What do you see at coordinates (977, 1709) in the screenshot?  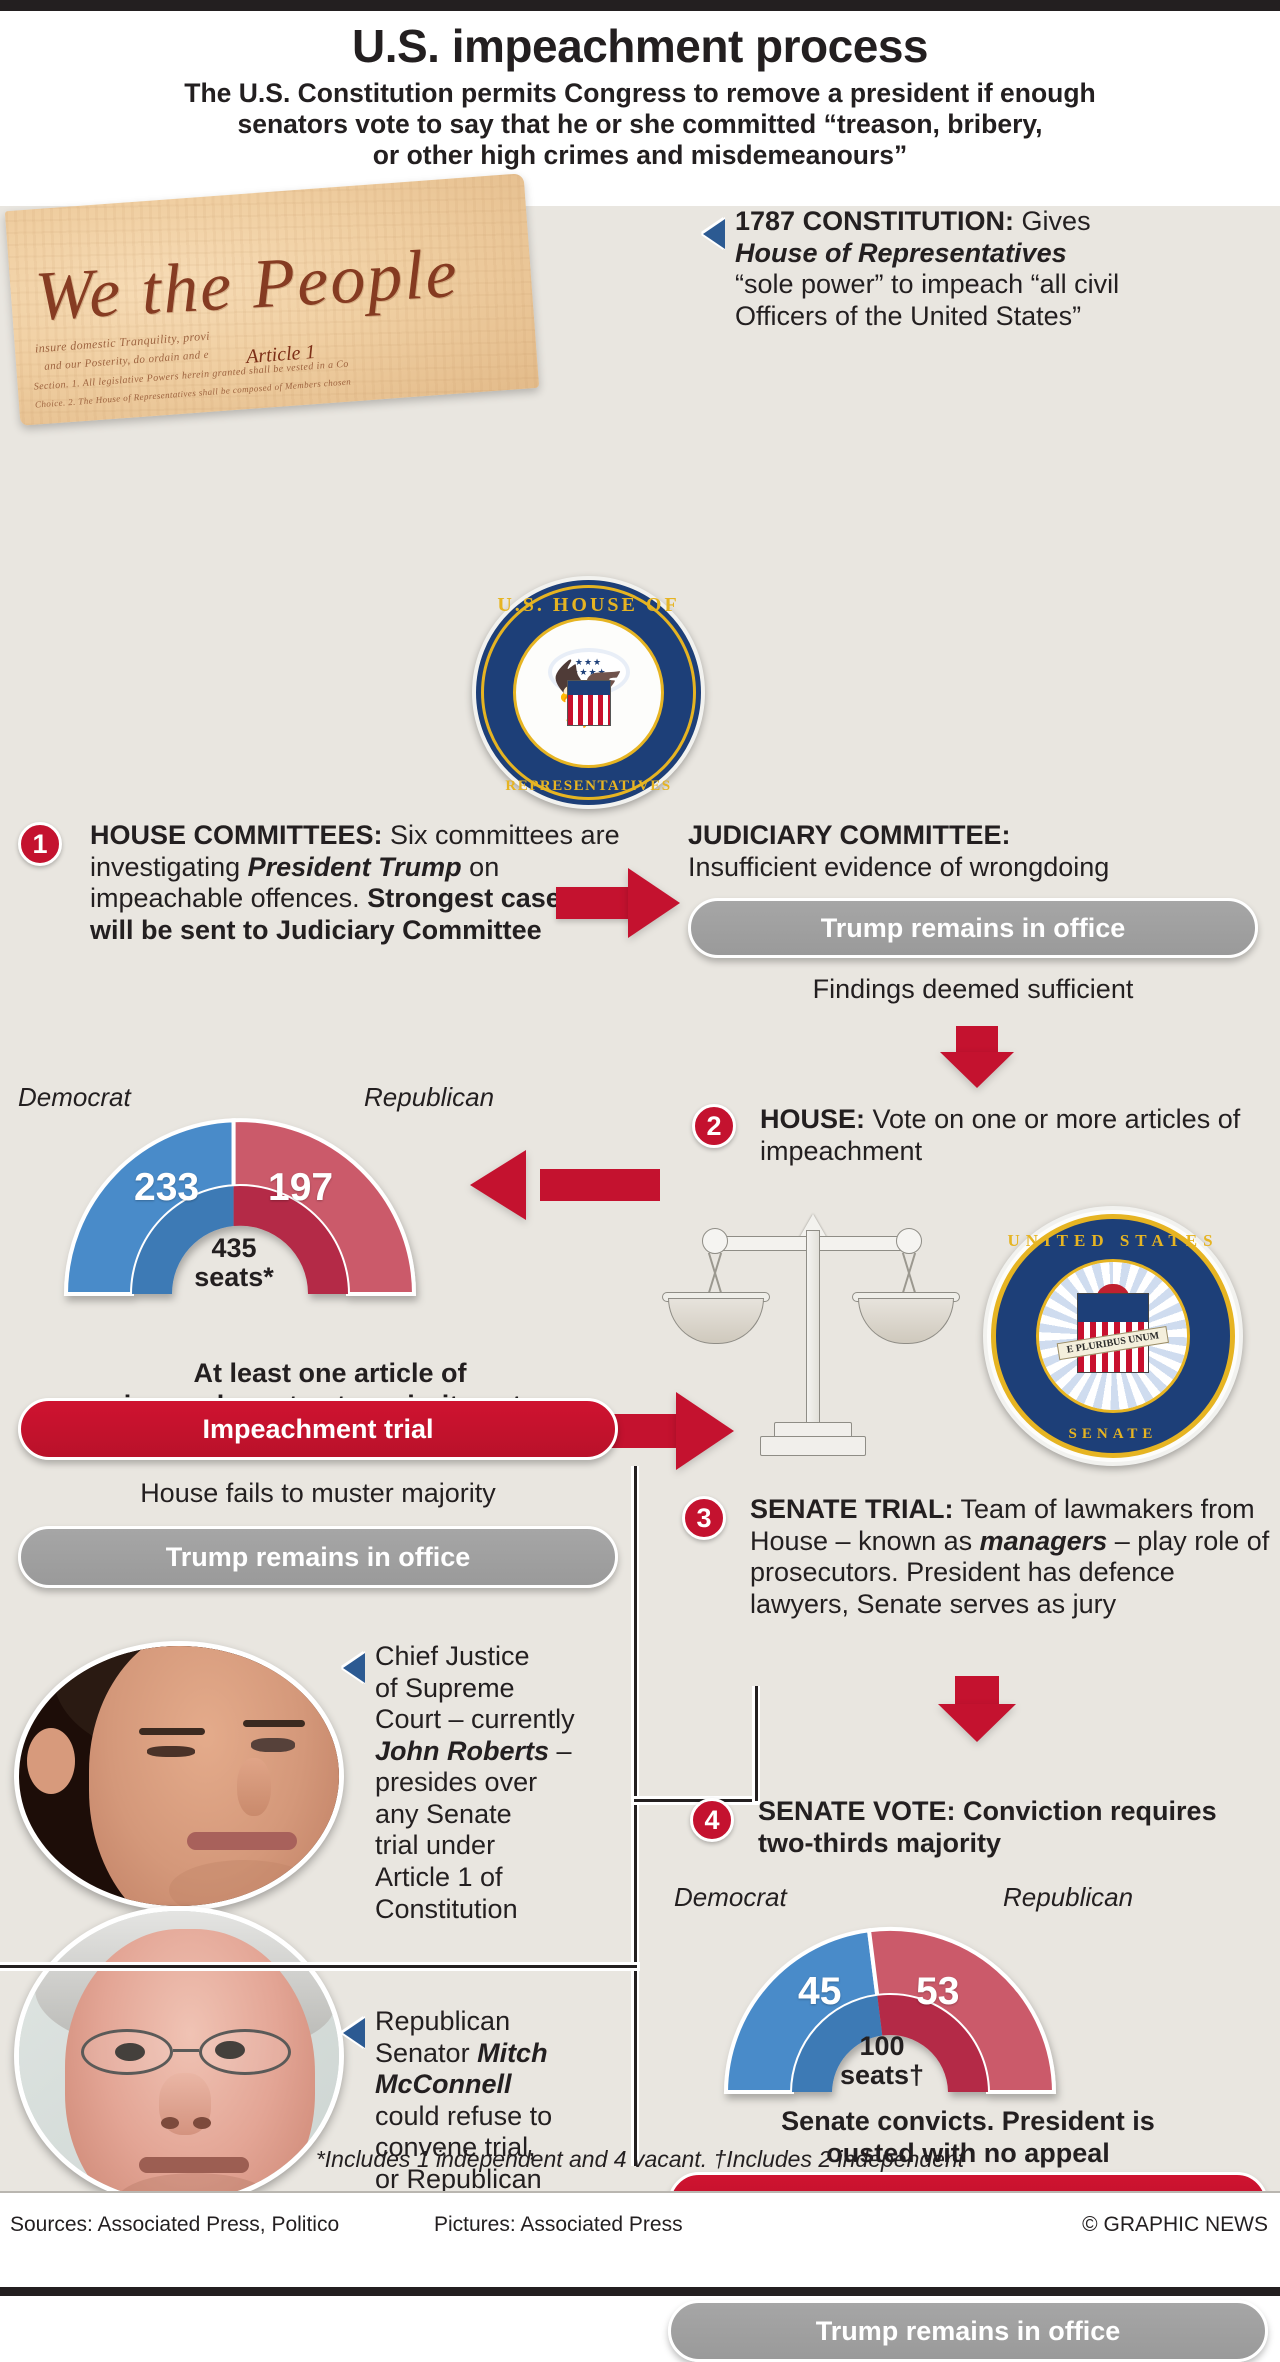 I see `arrow-down-icon-to-senate-vote` at bounding box center [977, 1709].